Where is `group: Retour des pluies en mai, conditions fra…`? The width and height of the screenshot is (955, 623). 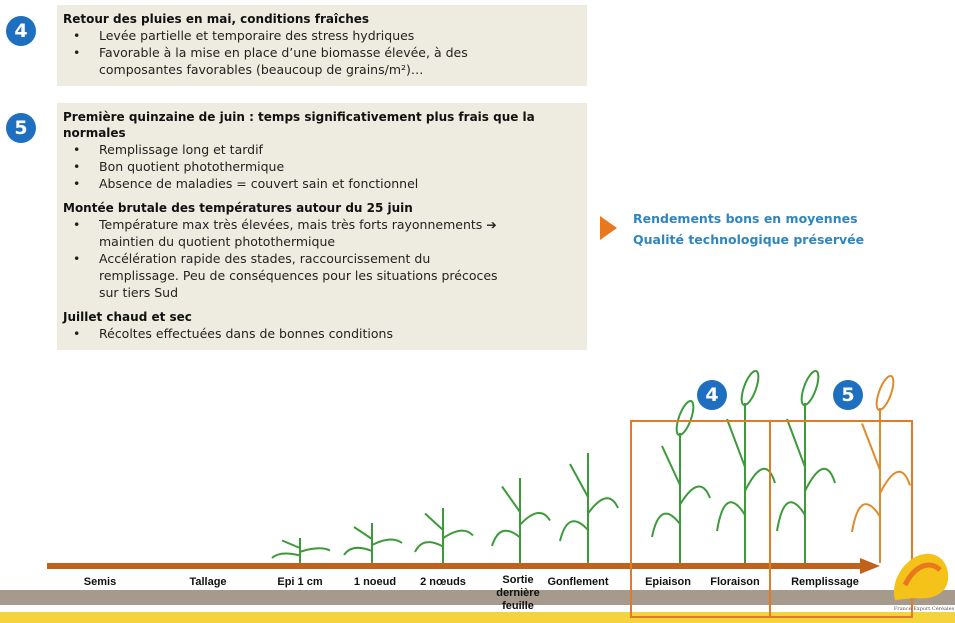
group: Retour des pluies en mai, conditions fra… is located at coordinates (325, 44).